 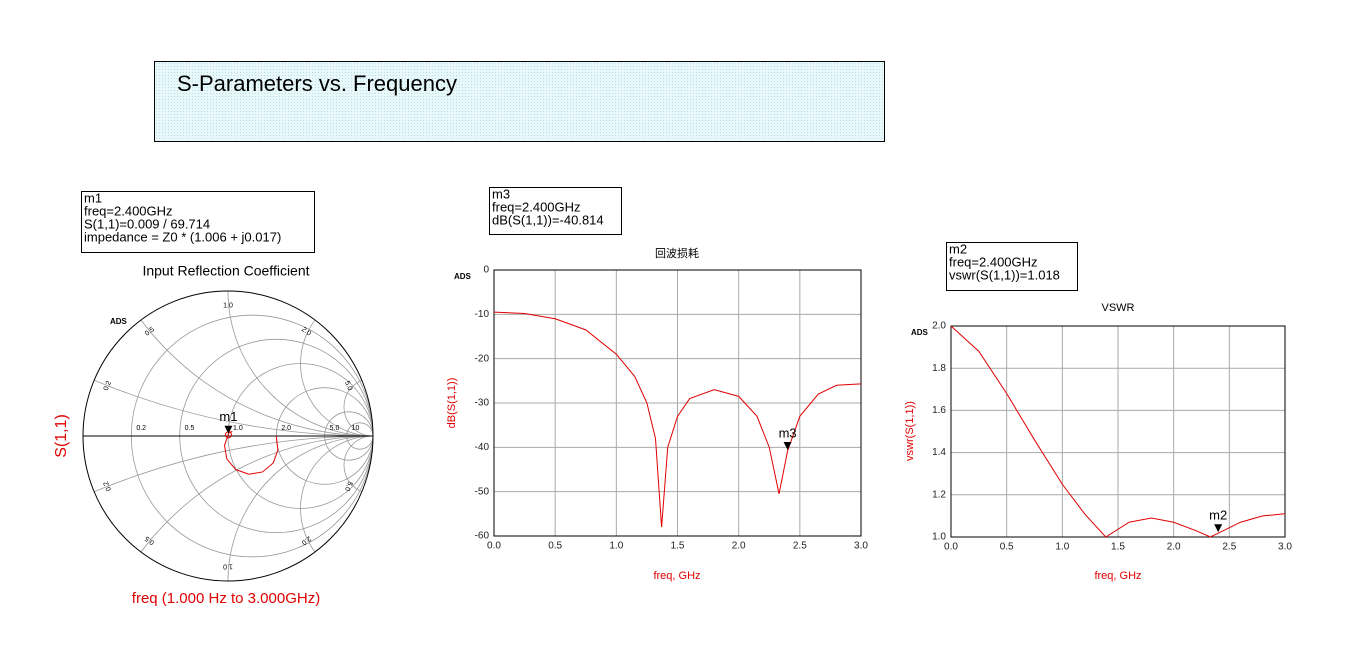 I want to click on y-tick-label: -30, so click(x=482, y=403).